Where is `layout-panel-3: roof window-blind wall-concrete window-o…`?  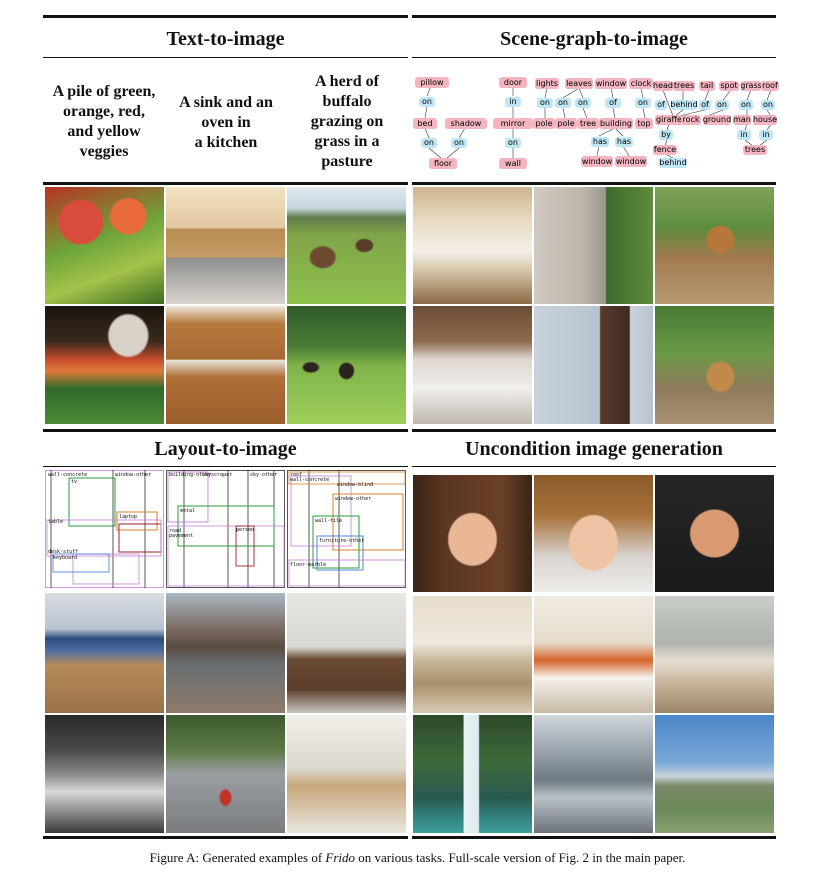 layout-panel-3: roof window-blind wall-concrete window-o… is located at coordinates (346, 529).